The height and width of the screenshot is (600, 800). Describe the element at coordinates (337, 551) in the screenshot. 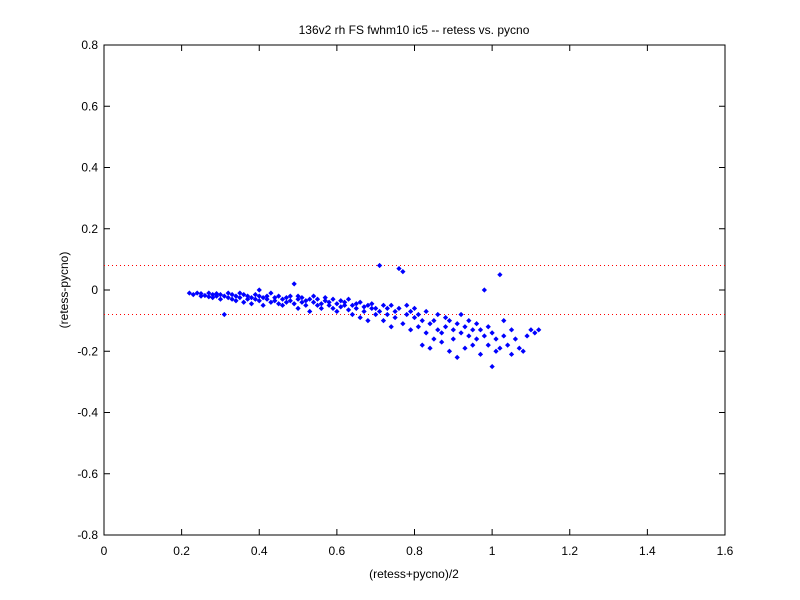

I see `x-tick-label: 0.6` at that location.